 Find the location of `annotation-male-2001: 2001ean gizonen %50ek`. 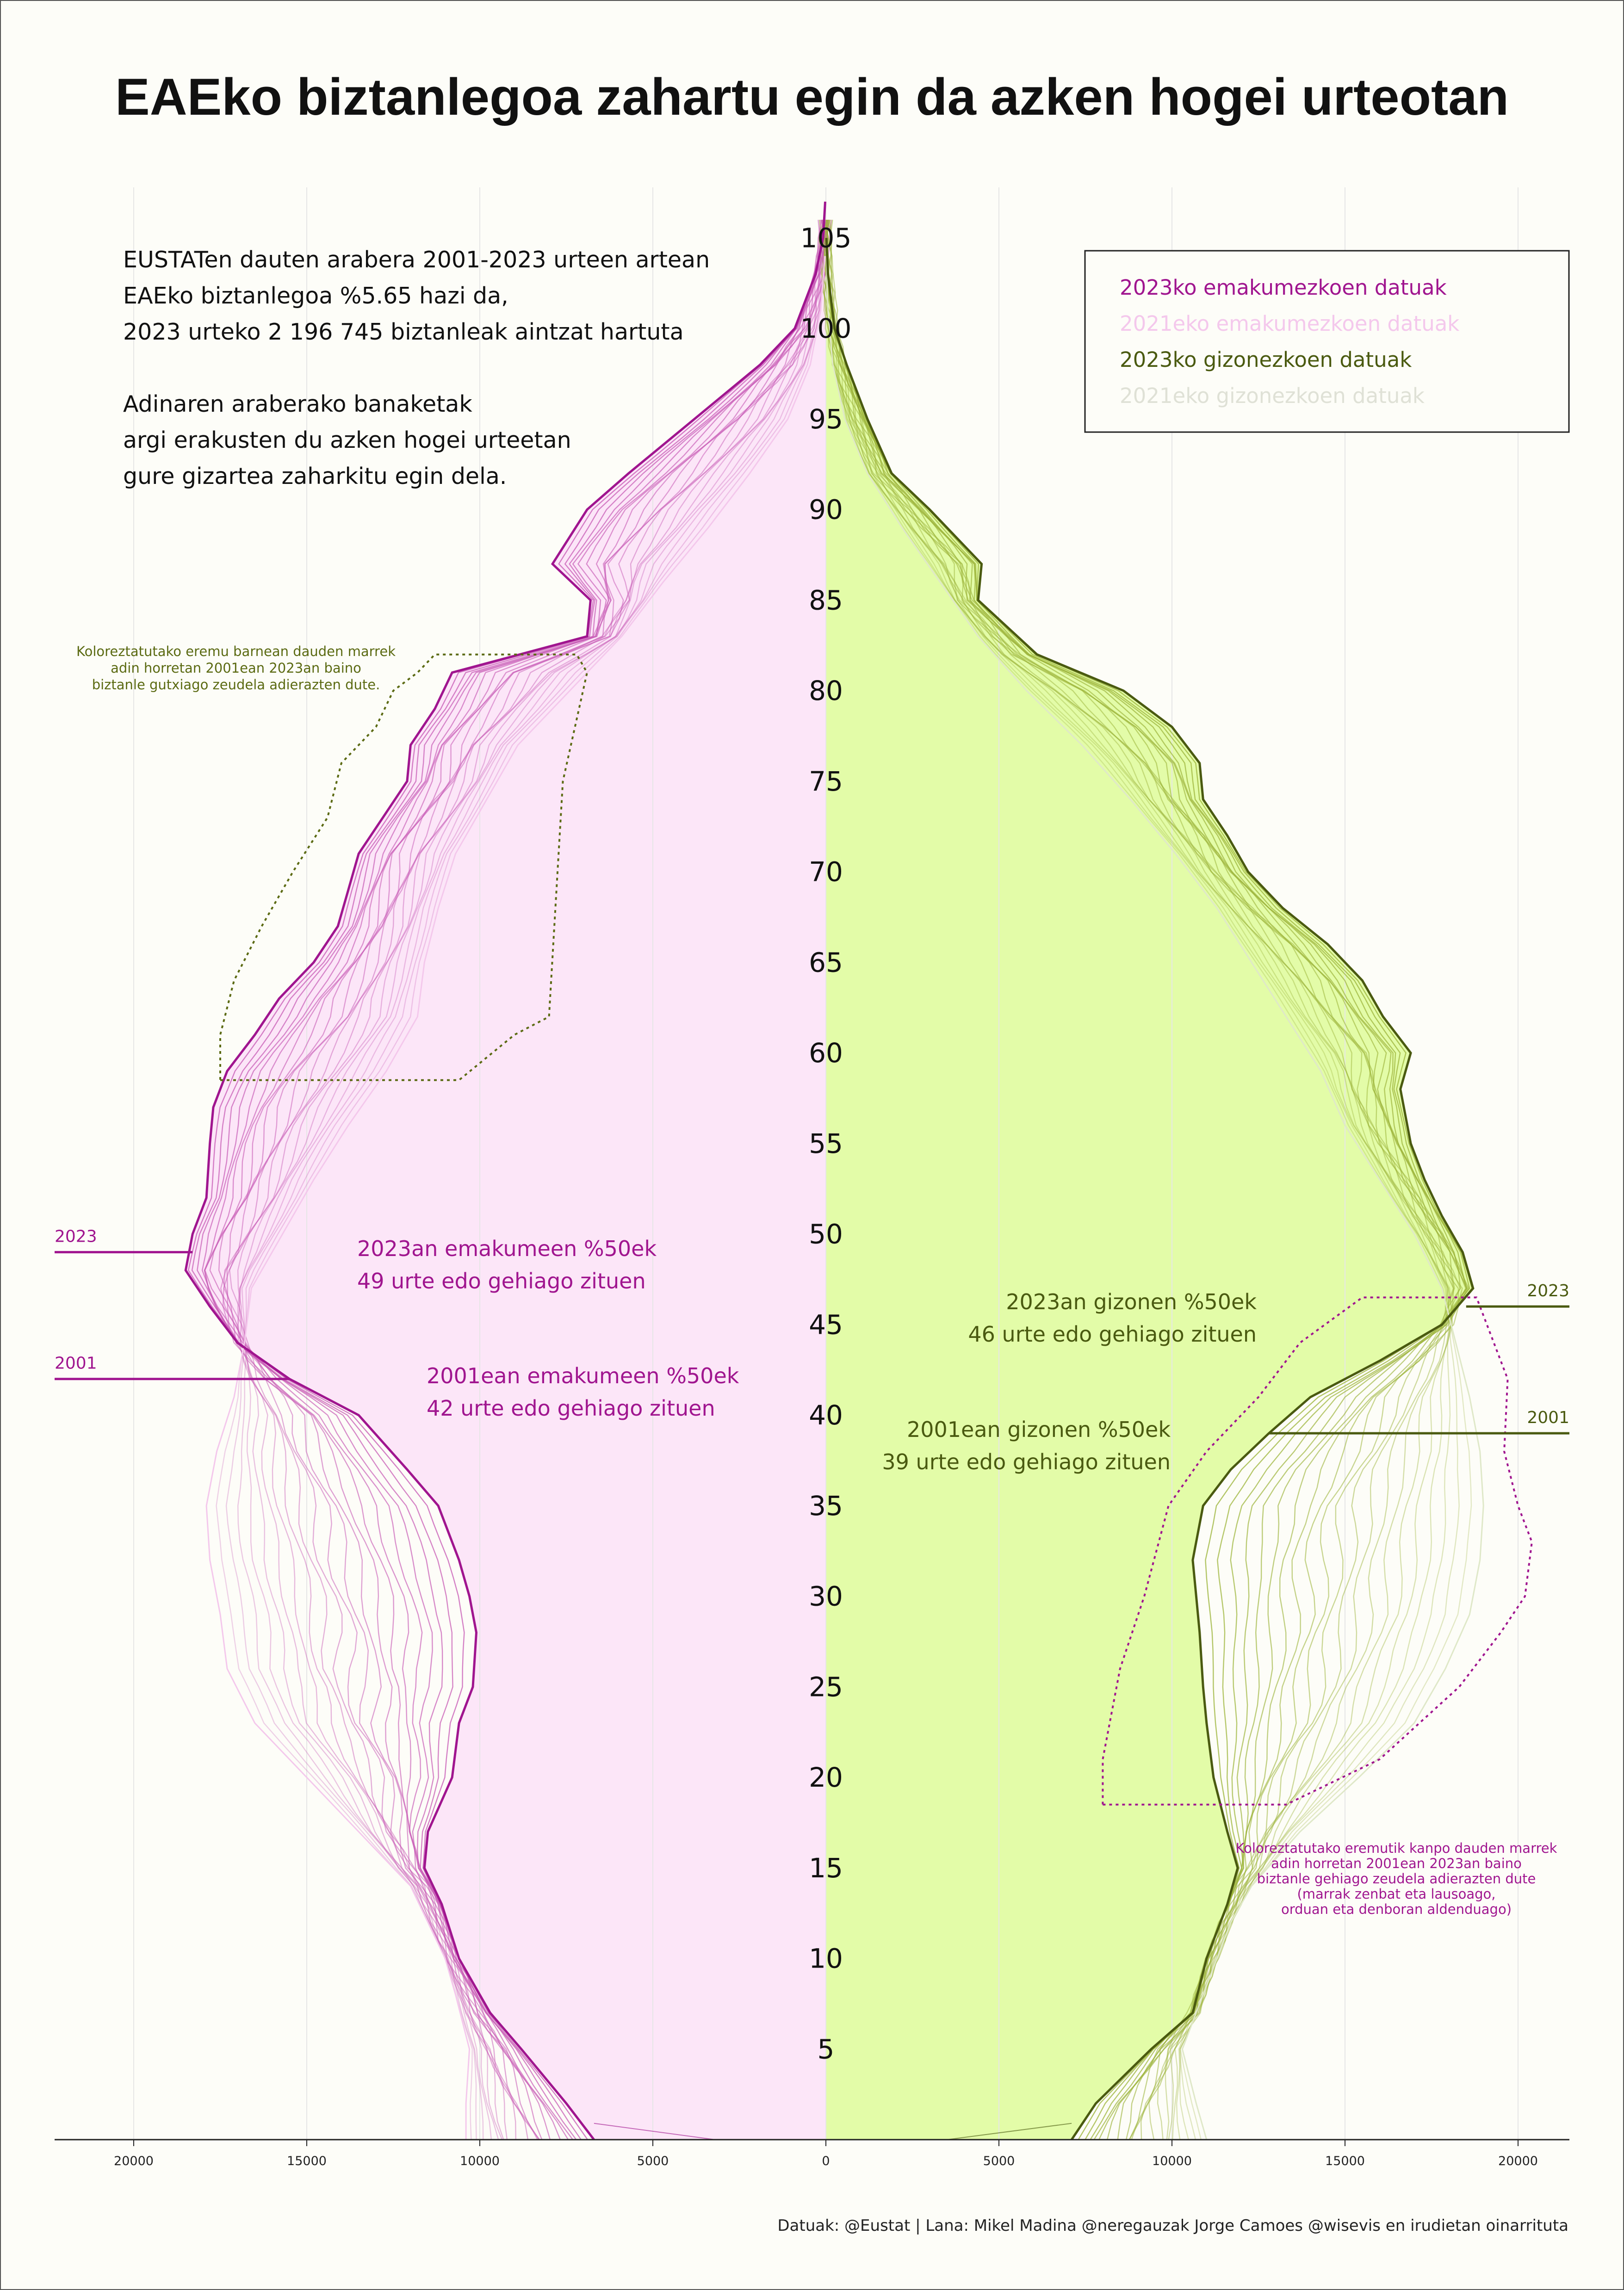

annotation-male-2001: 2001ean gizonen %50ek is located at coordinates (1039, 1429).